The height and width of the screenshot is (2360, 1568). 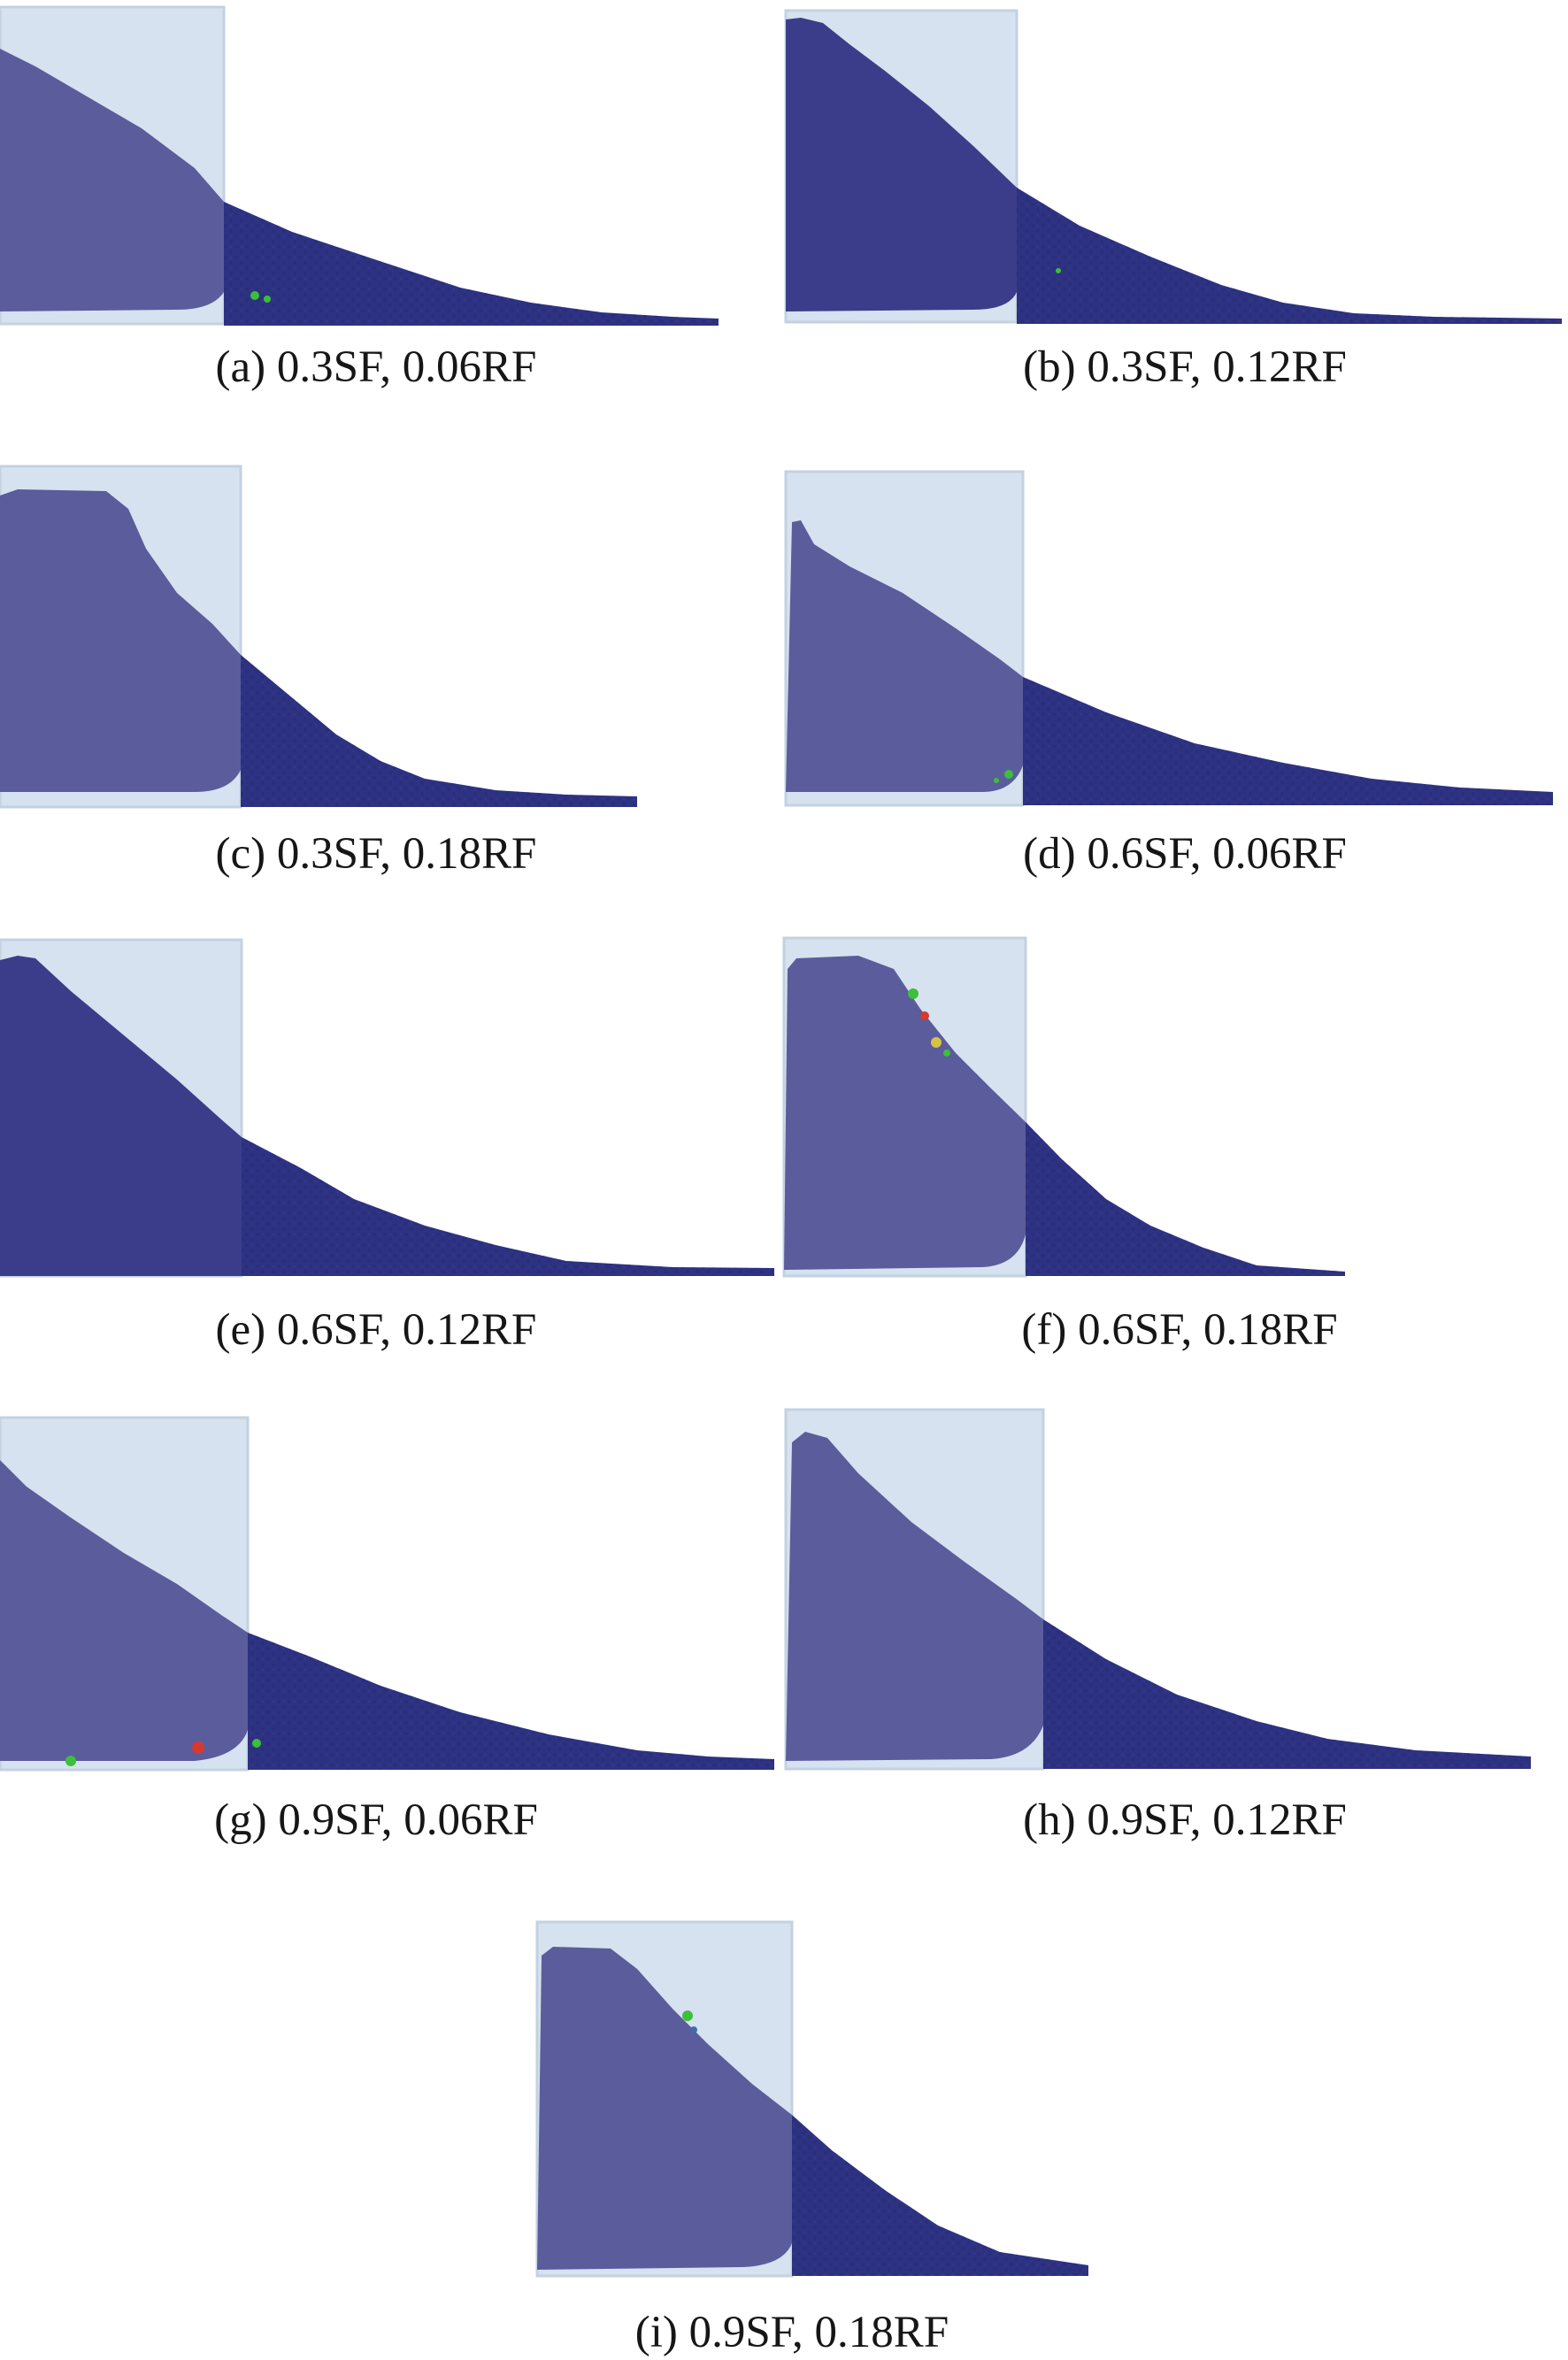 I want to click on caption-panel-h: (h) 0.9SF, 0.12RF, so click(x=1185, y=1820).